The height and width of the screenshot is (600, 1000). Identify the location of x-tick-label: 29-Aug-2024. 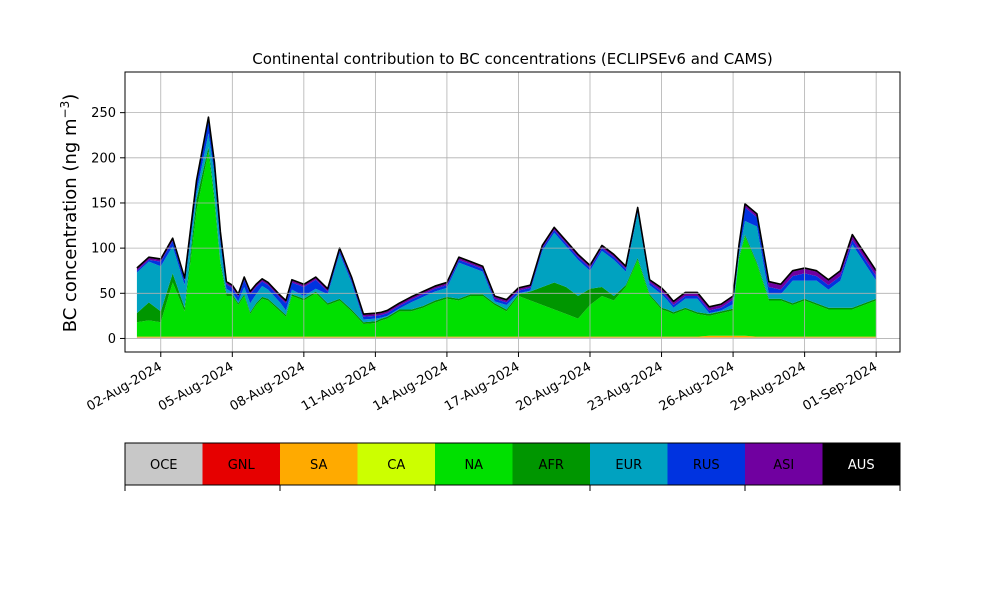
(768, 386).